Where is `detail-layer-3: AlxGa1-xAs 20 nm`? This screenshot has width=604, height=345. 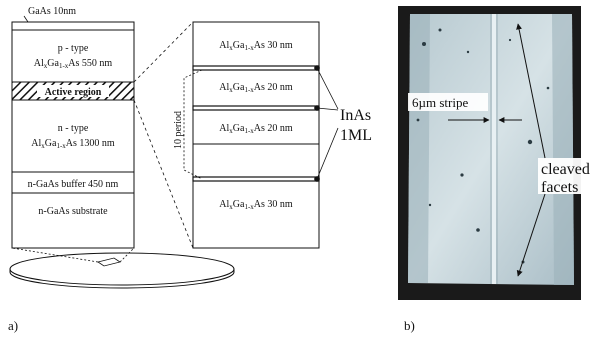
detail-layer-3: AlxGa1-xAs 20 nm is located at coordinates (256, 129).